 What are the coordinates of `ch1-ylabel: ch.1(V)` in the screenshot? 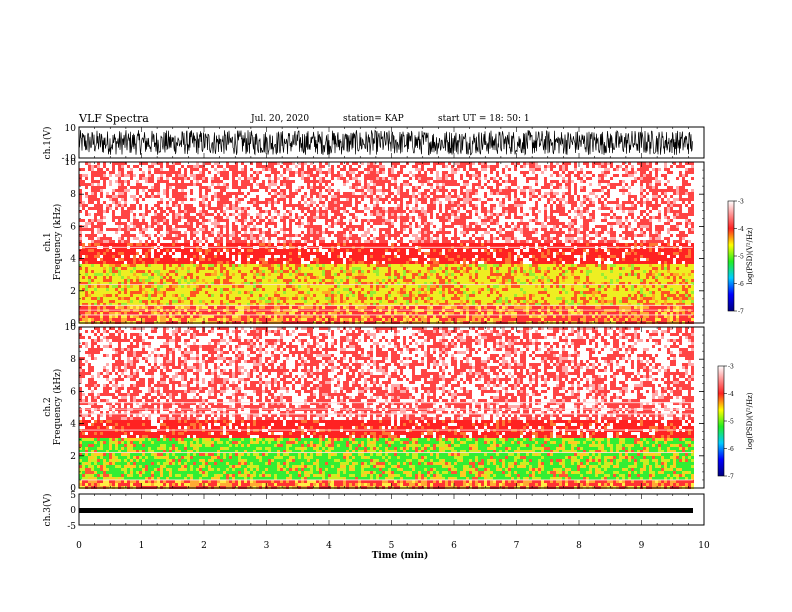 It's located at (47, 143).